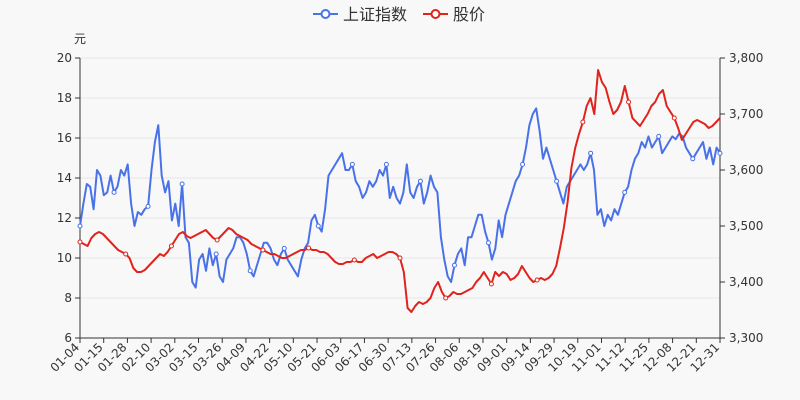 Image resolution: width=800 pixels, height=400 pixels. Describe the element at coordinates (68, 298) in the screenshot. I see `y-left-tick-label: 8` at that location.